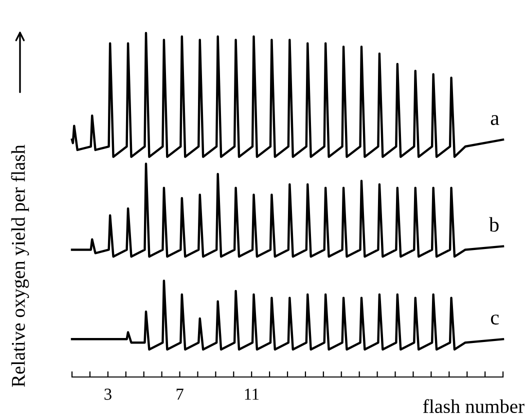 The image size is (527, 416). Describe the element at coordinates (20, 265) in the screenshot. I see `y-axis-title: Relative oxygen yield per flash` at that location.